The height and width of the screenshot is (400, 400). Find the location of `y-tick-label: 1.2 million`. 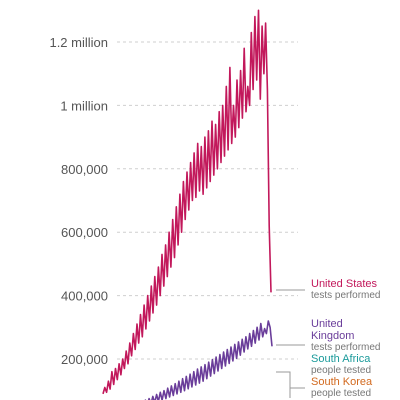

y-tick-label: 1.2 million is located at coordinates (78, 42).